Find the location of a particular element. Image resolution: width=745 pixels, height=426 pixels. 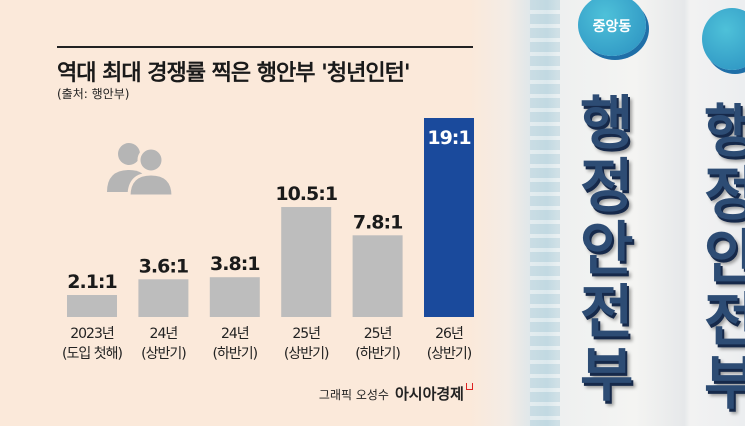

badge-circle: 중앙동 is located at coordinates (612, 28).